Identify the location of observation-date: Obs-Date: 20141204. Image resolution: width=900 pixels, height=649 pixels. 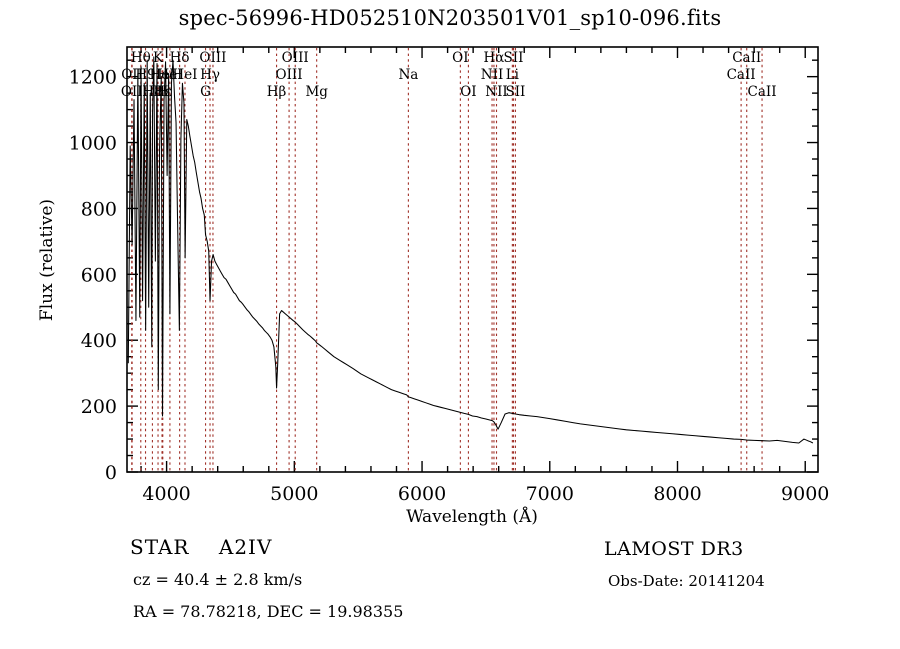
(686, 581).